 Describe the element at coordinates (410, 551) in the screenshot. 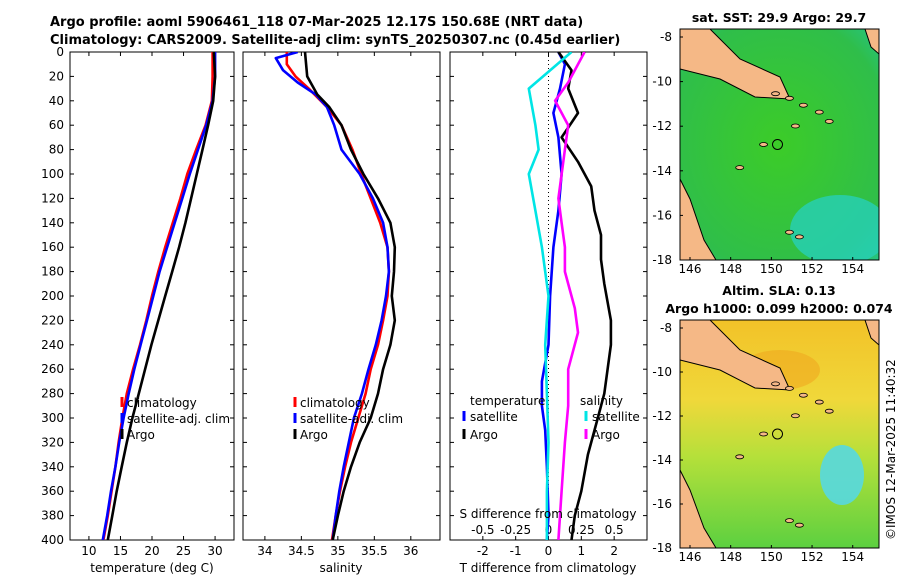

I see `salinity-xtick-label: 36` at that location.